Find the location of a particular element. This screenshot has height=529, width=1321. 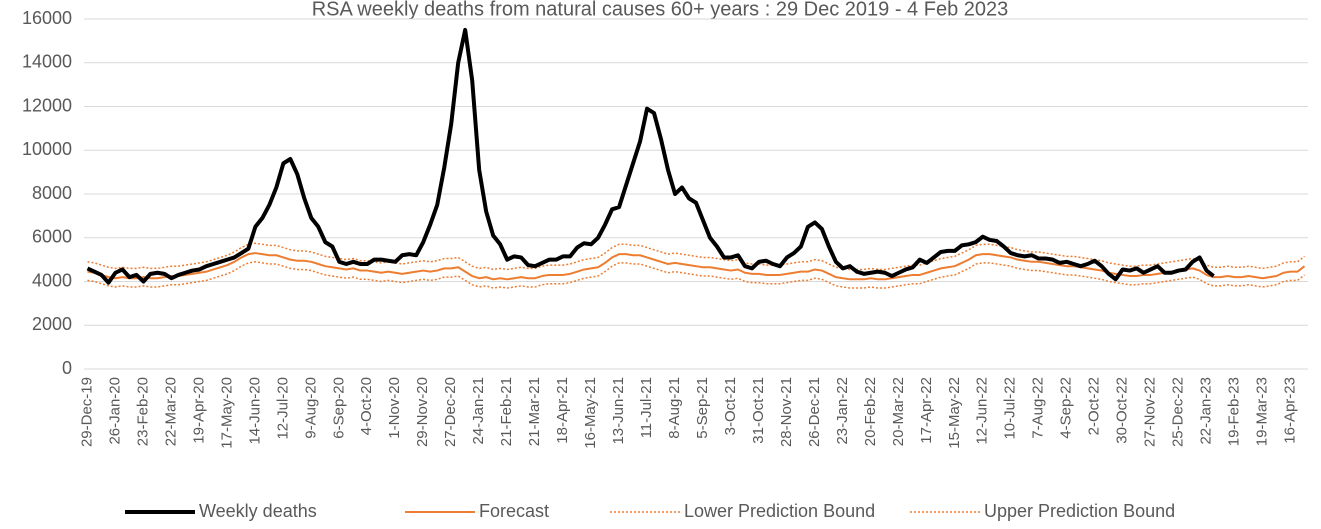

x-tick-label: 13-Jun-21 is located at coordinates (618, 411).